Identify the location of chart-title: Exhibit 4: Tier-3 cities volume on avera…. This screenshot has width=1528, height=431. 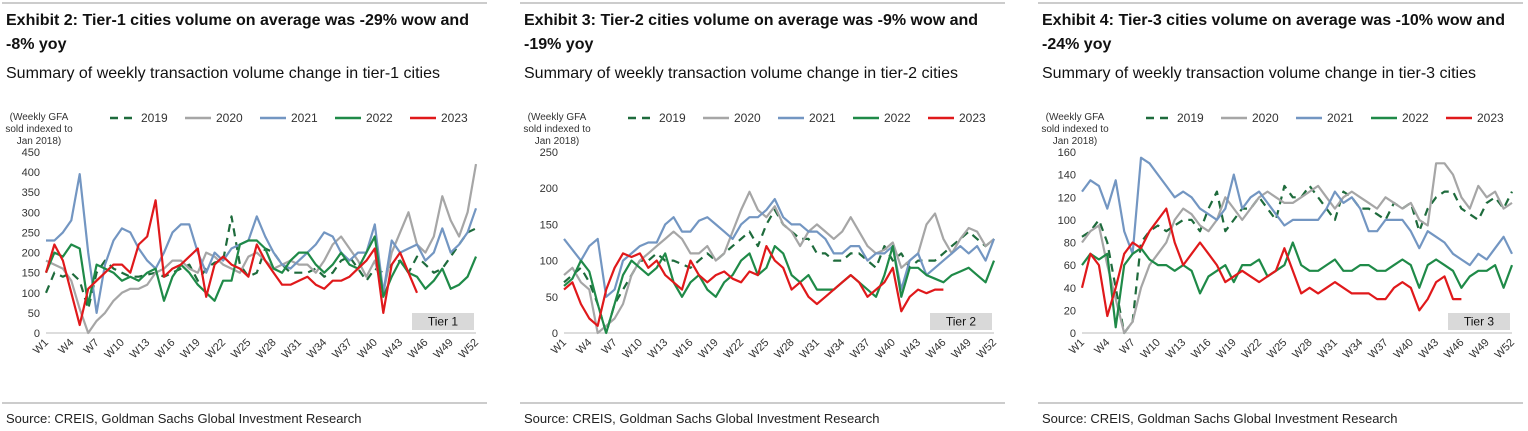
(1273, 32).